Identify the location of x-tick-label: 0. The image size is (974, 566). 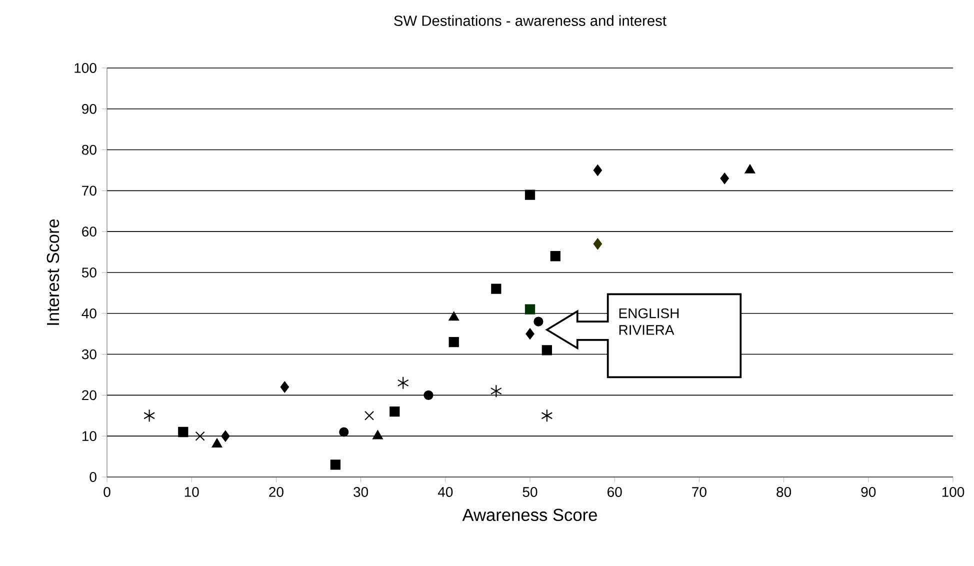
(107, 492).